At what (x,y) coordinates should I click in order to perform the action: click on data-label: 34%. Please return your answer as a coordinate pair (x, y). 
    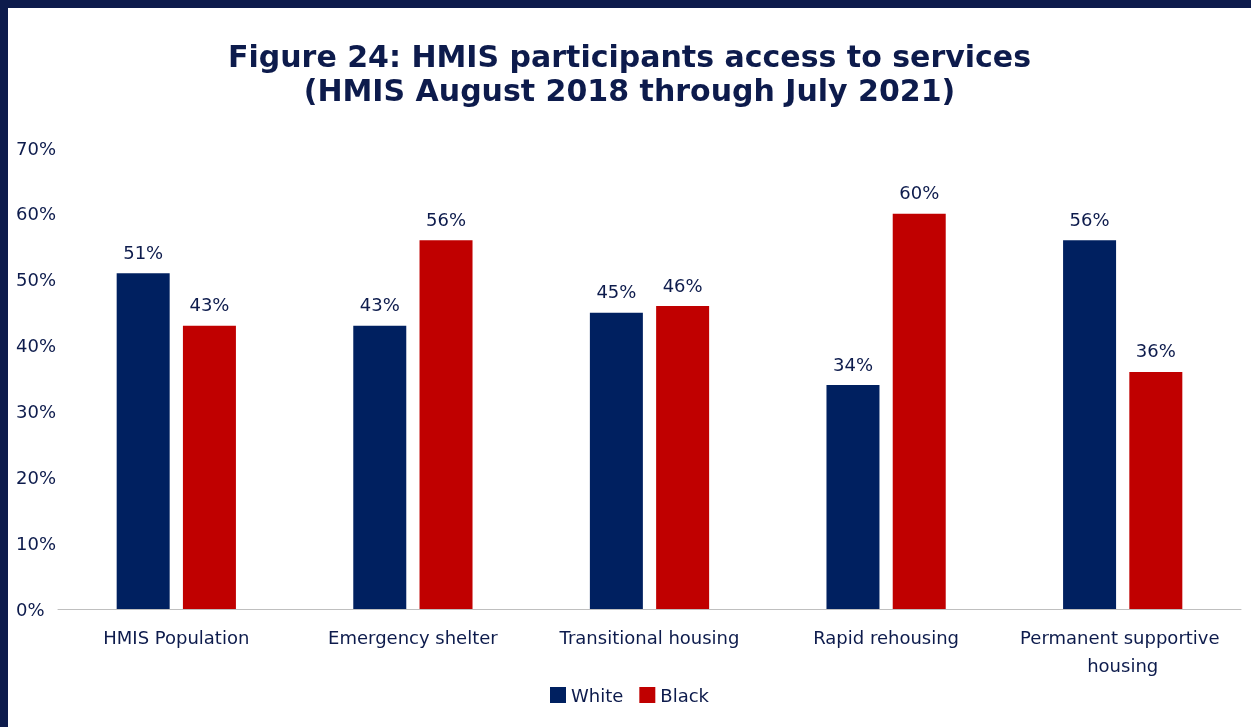
    Looking at the image, I should click on (852, 364).